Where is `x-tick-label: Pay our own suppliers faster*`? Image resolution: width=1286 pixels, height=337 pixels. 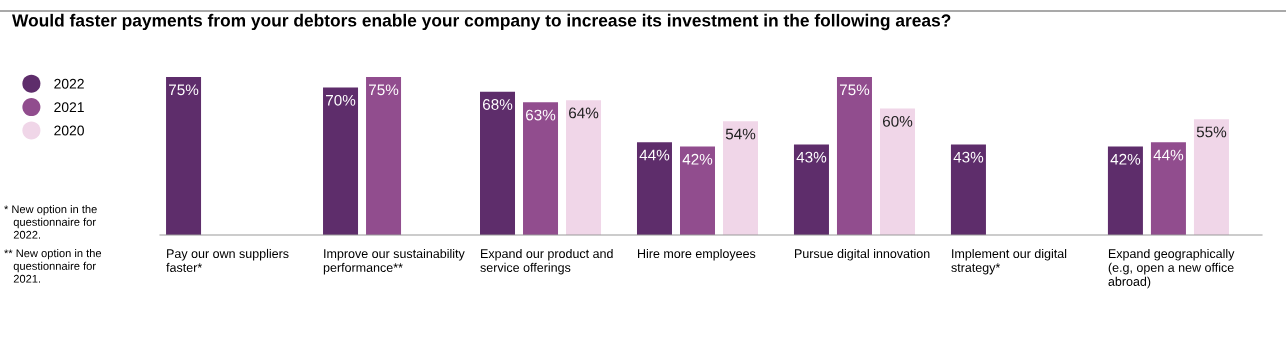
x-tick-label: Pay our own suppliers faster* is located at coordinates (227, 260).